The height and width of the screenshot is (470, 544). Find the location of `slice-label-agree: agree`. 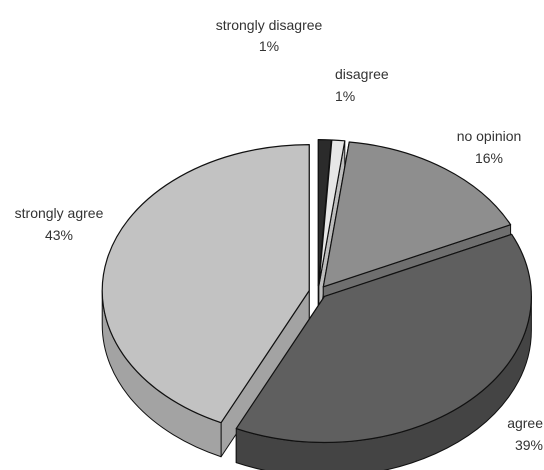

slice-label-agree: agree is located at coordinates (525, 423).